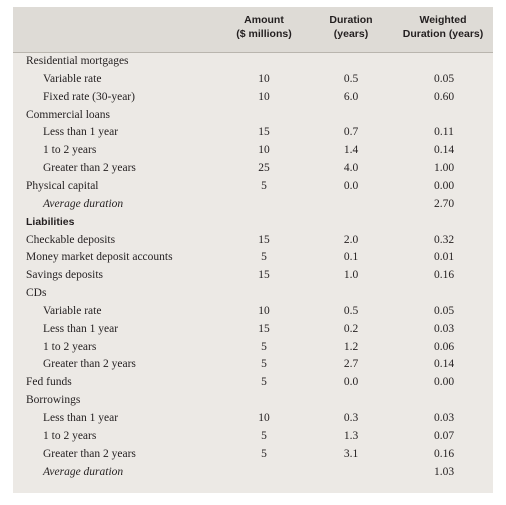  What do you see at coordinates (253, 240) in the screenshot?
I see `table-row: Checkable deposits 15 2.0 0.32` at bounding box center [253, 240].